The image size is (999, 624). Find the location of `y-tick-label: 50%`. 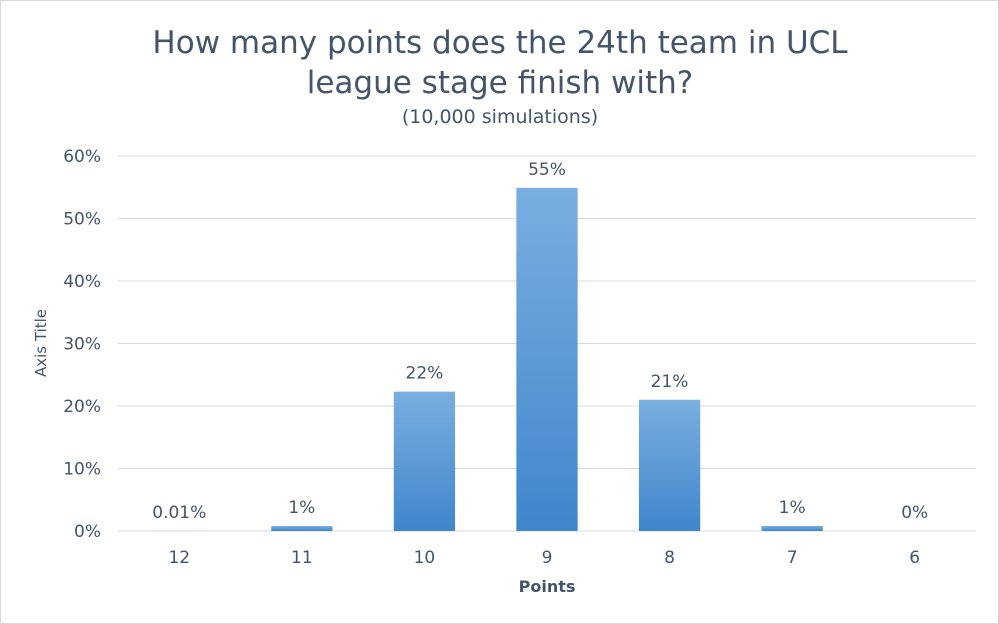

y-tick-label: 50% is located at coordinates (82, 220).